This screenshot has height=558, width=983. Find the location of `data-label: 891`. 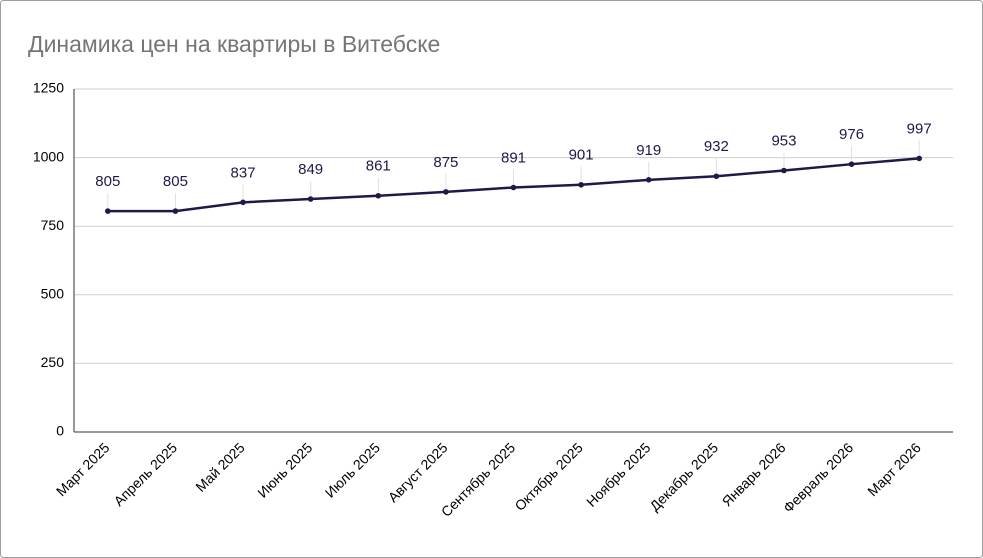

data-label: 891 is located at coordinates (513, 157).